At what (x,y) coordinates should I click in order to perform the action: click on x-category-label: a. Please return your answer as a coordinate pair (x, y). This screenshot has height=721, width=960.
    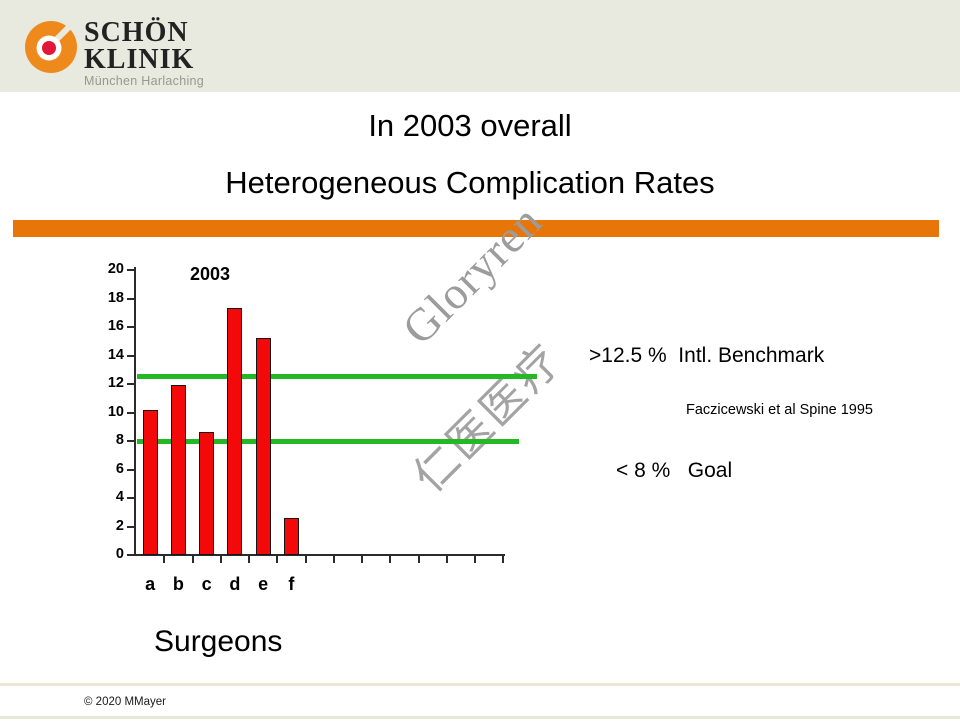
    Looking at the image, I should click on (150, 584).